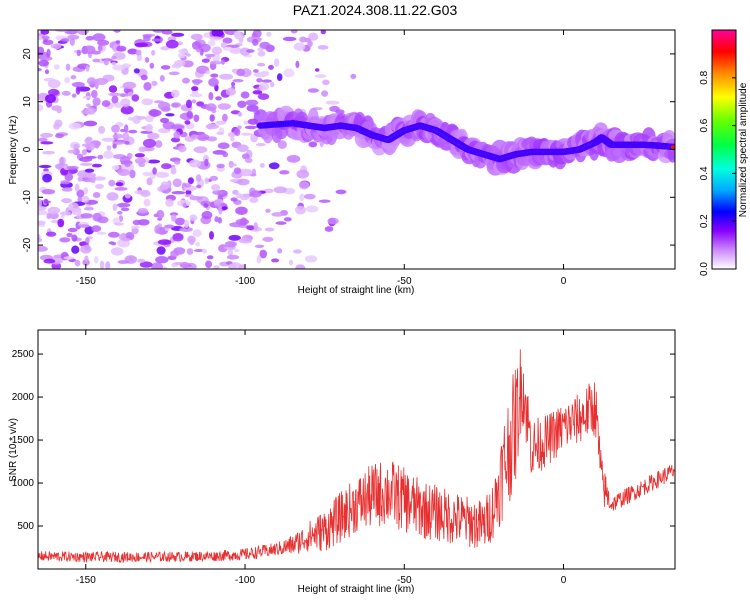 The height and width of the screenshot is (600, 750). I want to click on colorbar-tick-label: 0.0, so click(704, 269).